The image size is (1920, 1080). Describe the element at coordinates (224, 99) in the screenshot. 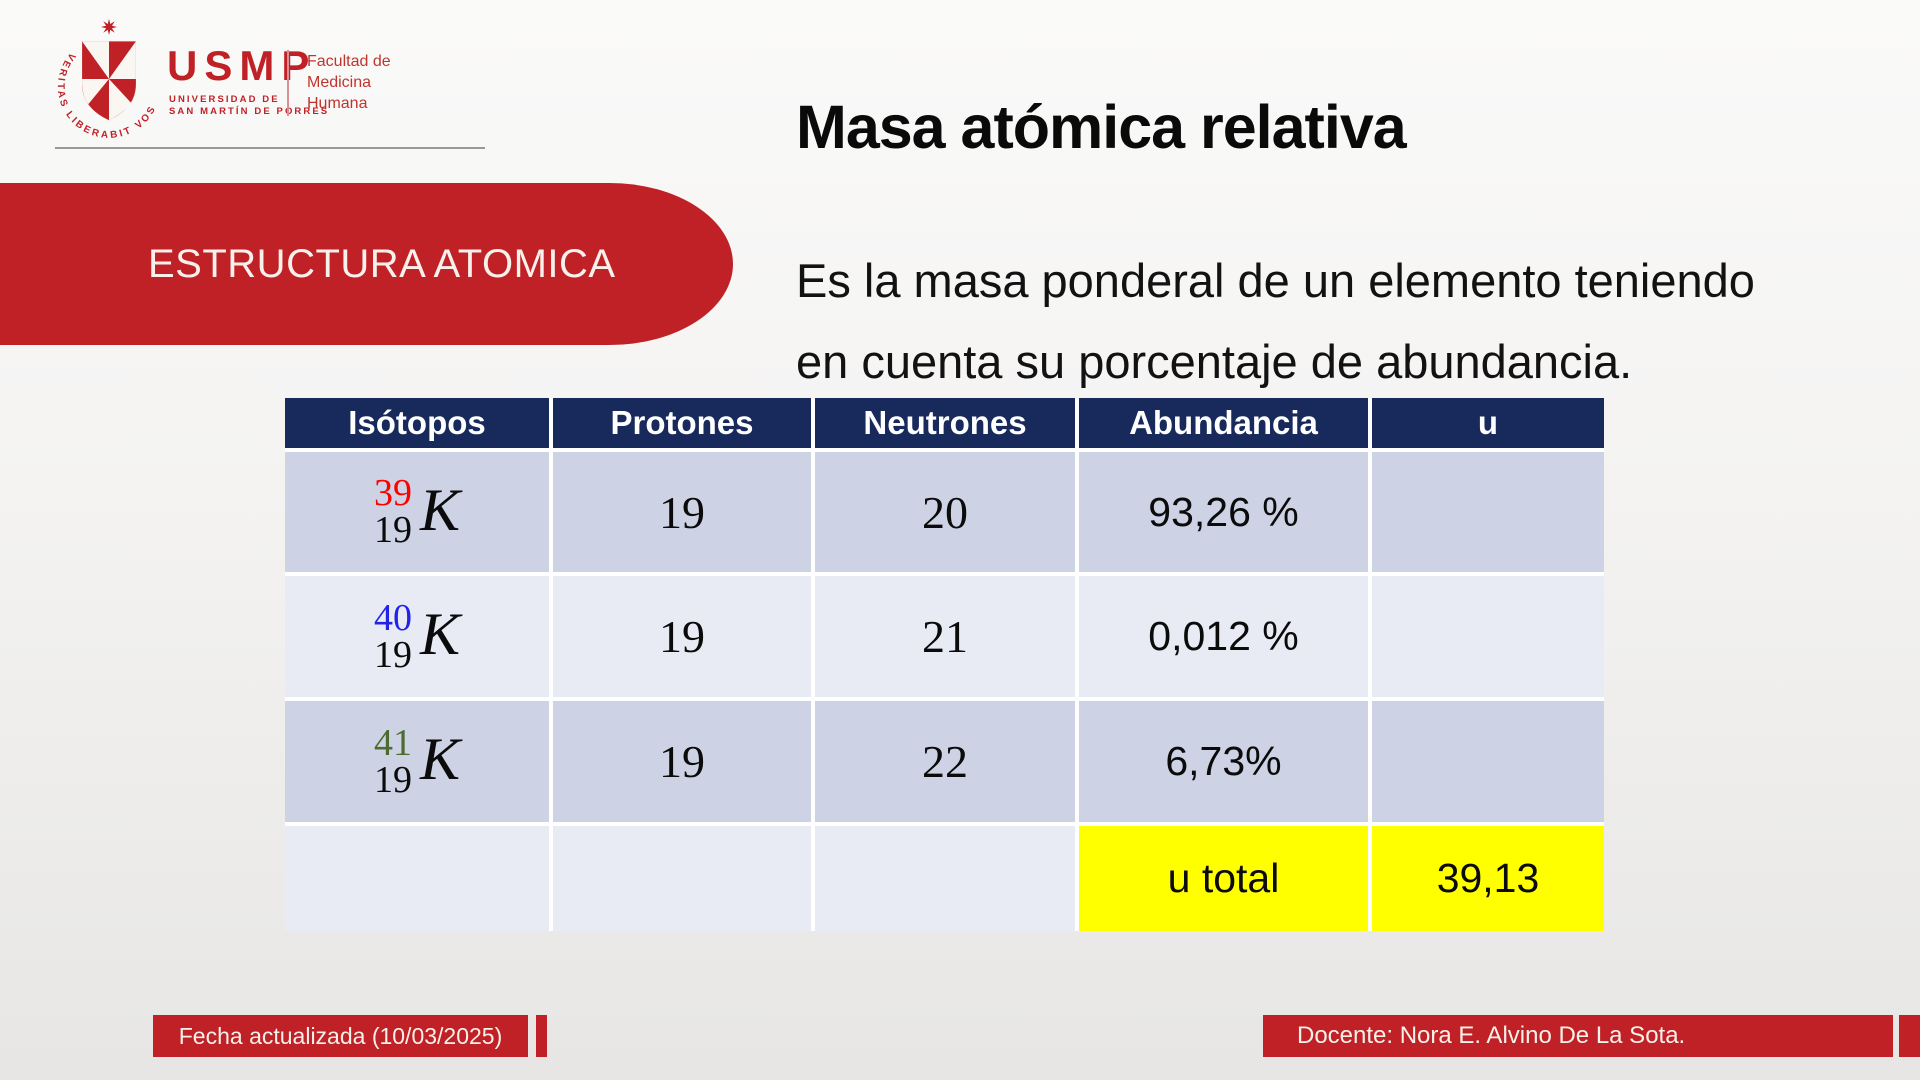

I see `university-line1: UNIVERSIDAD DE` at that location.